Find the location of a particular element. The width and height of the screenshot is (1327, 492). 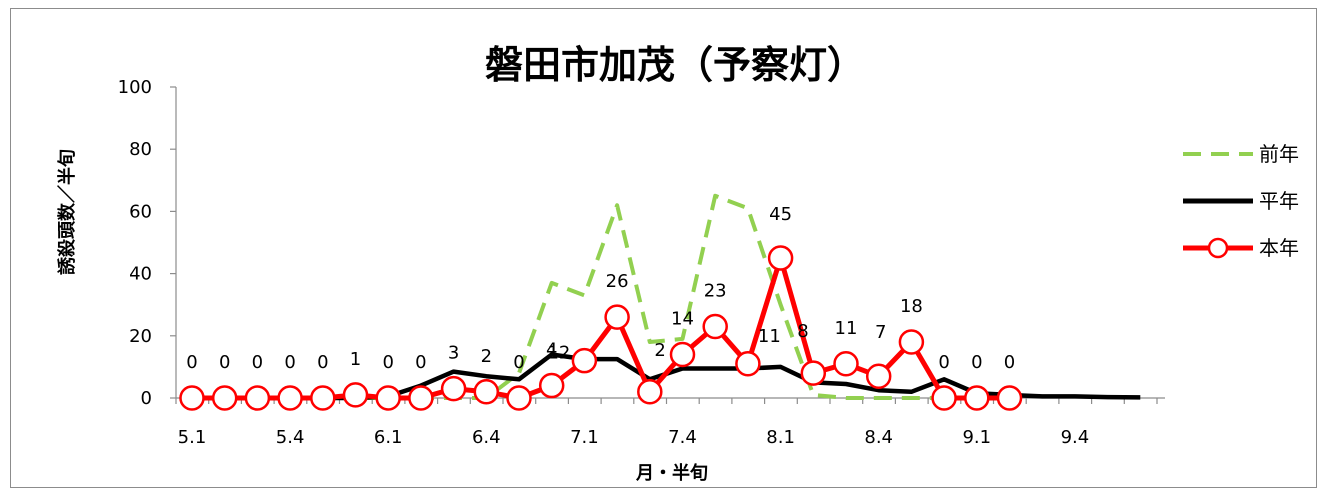

x-axis-title: 月・半旬 is located at coordinates (671, 473).